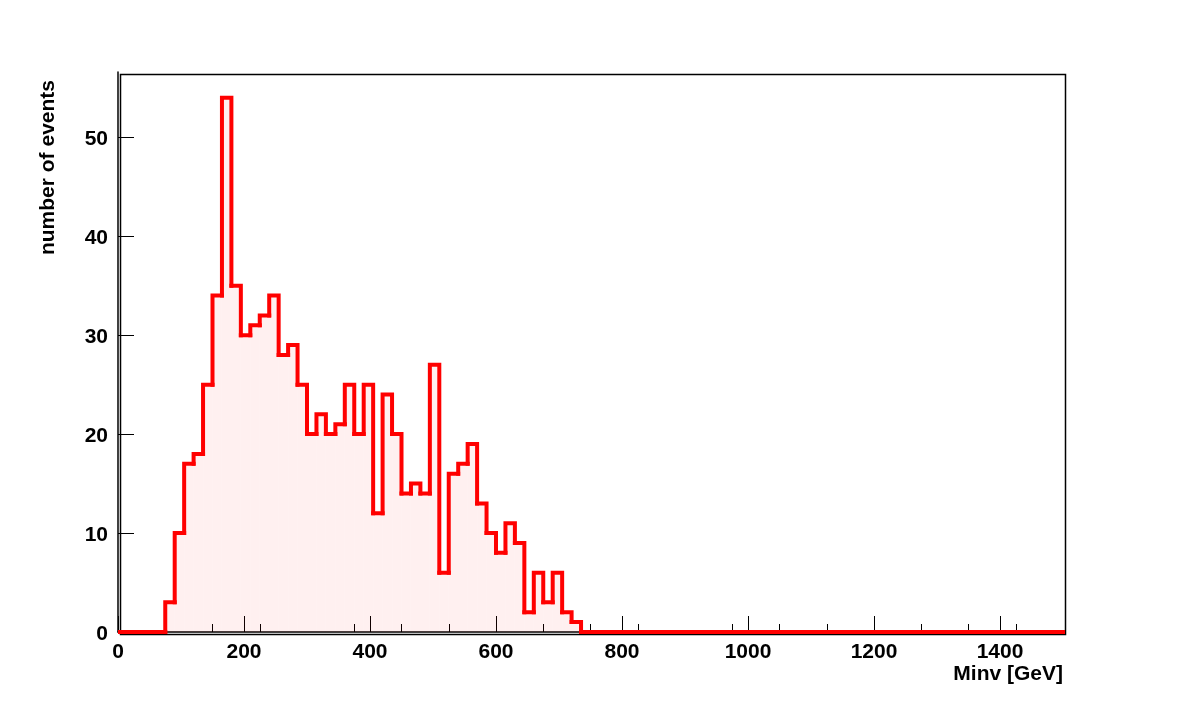 This screenshot has width=1182, height=703. Describe the element at coordinates (118, 650) in the screenshot. I see `x-tick-label: 0` at that location.